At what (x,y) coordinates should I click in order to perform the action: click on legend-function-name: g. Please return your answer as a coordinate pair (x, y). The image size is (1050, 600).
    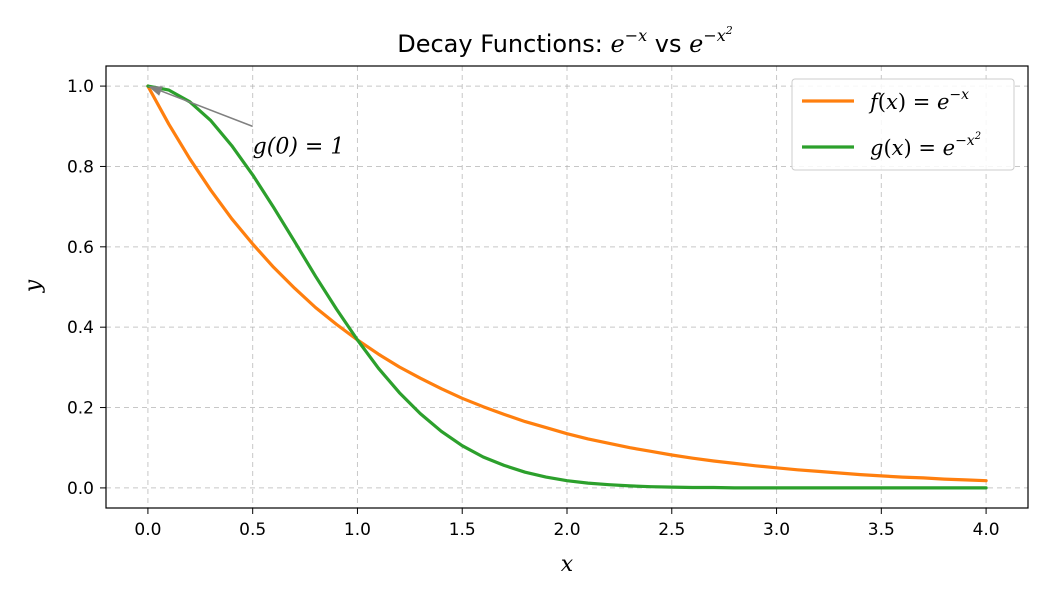
    Looking at the image, I should click on (876, 148).